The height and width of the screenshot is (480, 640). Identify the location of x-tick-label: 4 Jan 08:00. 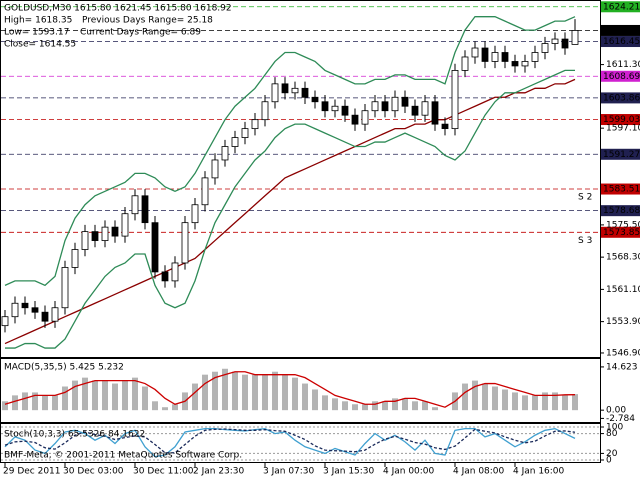
(479, 472).